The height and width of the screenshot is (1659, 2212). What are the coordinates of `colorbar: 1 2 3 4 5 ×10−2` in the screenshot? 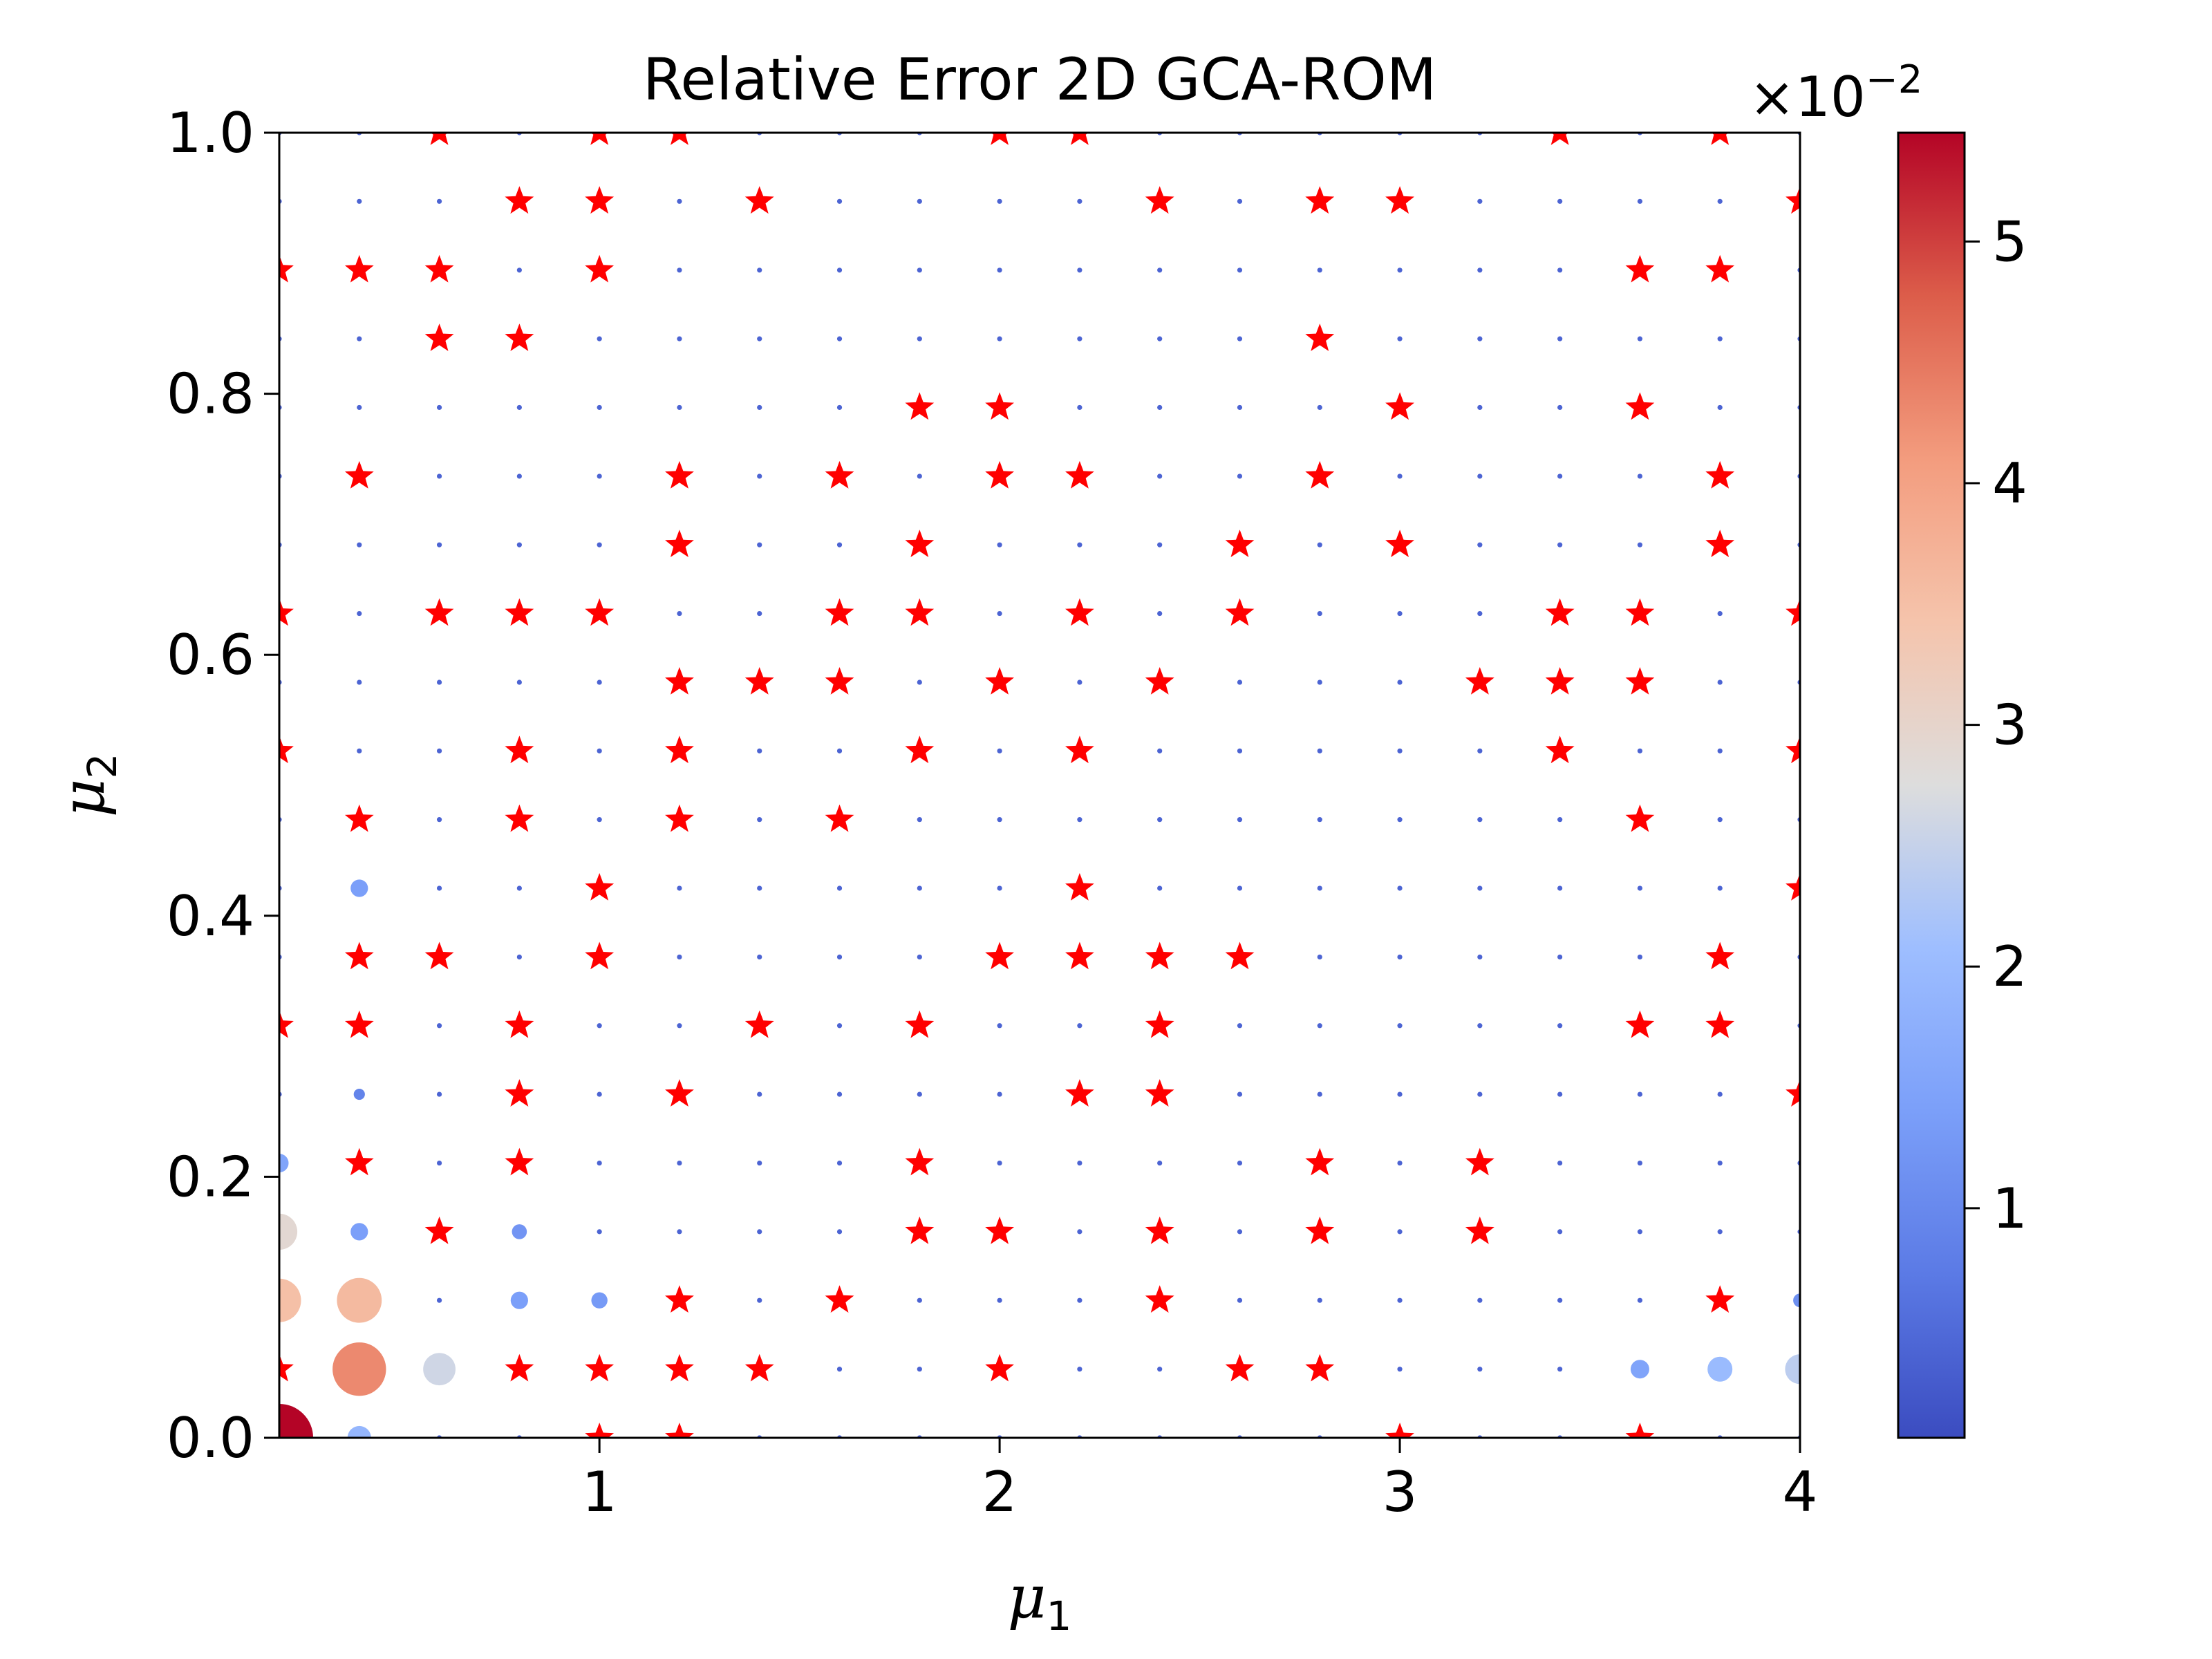 It's located at (1888, 748).